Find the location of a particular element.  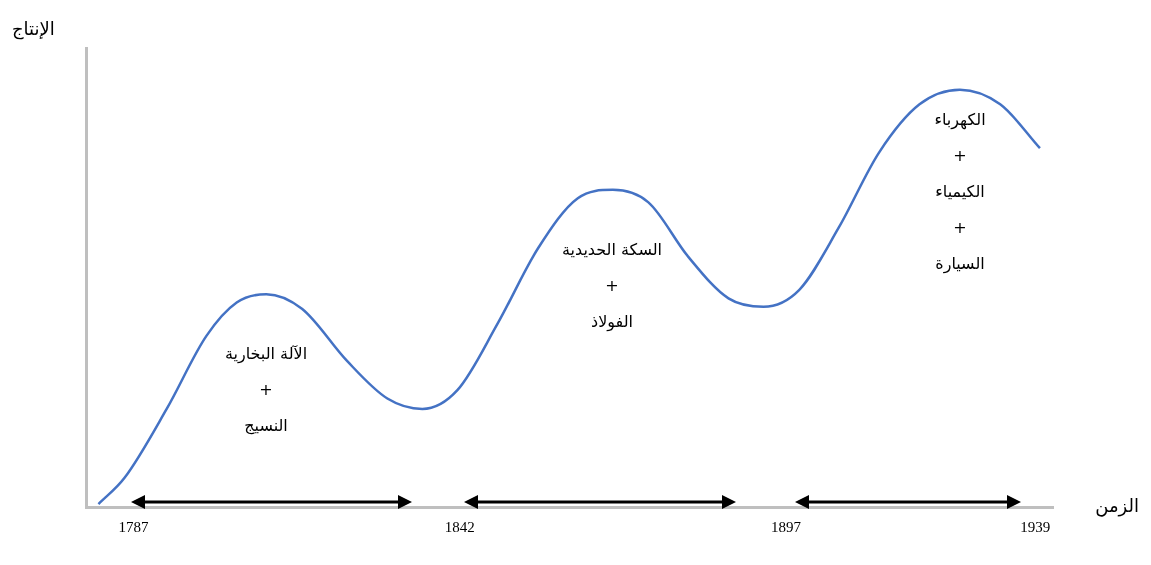

x-tick-label: 1939 is located at coordinates (1035, 526).